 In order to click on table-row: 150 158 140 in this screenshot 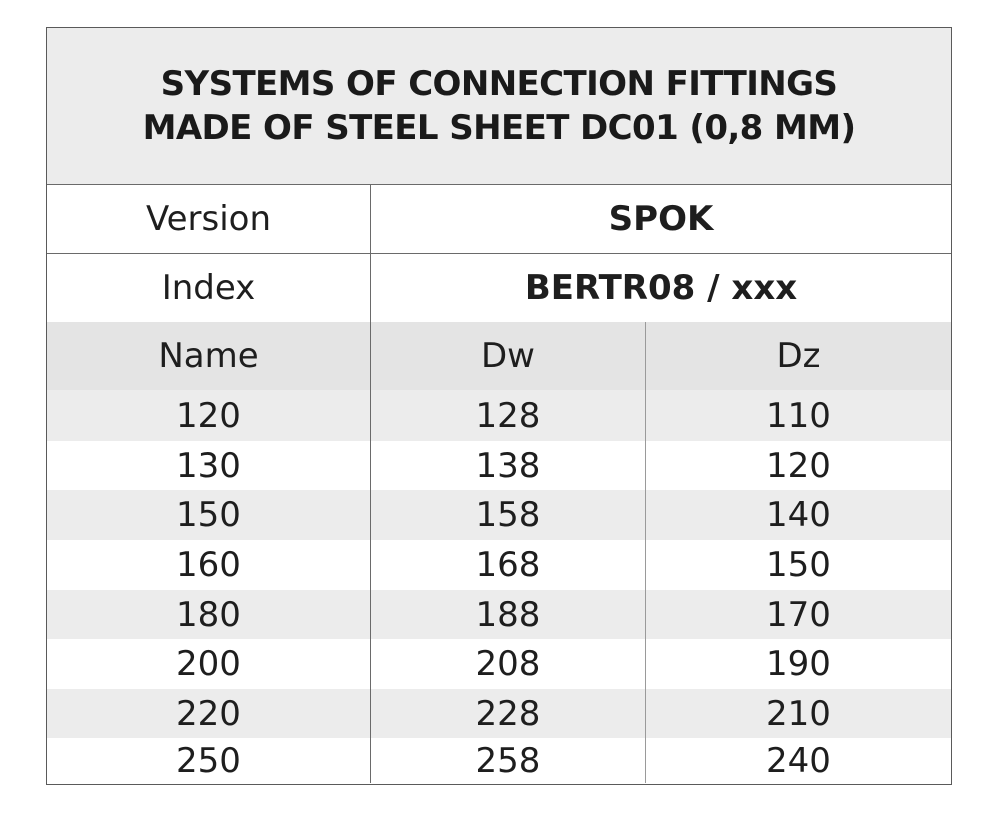, I will do `click(499, 515)`.